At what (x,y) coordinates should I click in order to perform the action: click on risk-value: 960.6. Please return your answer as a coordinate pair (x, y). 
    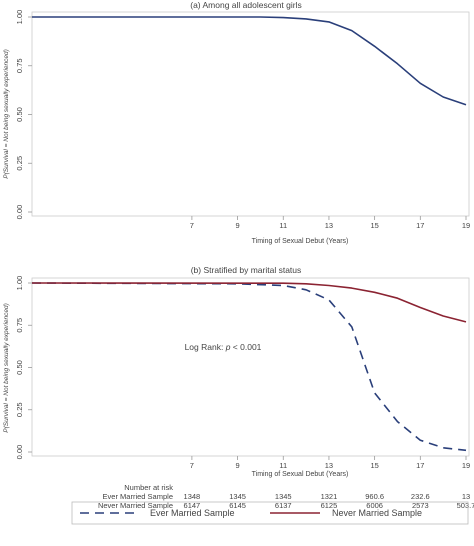
    Looking at the image, I should click on (374, 496).